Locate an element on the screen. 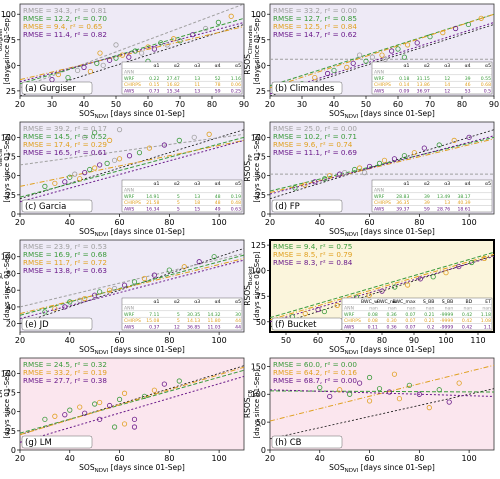 This screenshot has width=500, height=479. x-tick-label: 20 is located at coordinates (20, 340).